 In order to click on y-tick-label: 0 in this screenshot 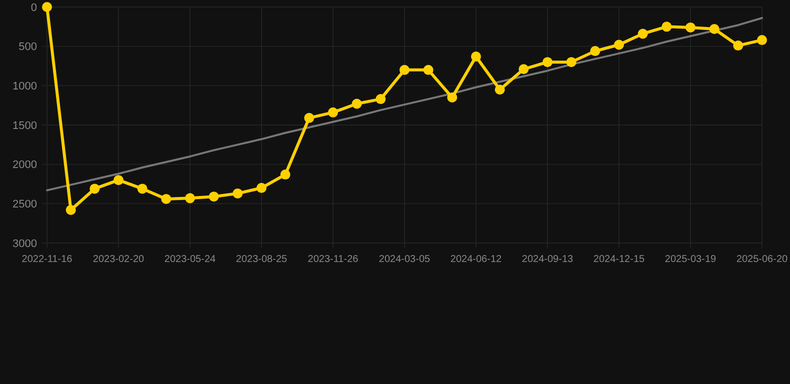, I will do `click(33, 8)`.